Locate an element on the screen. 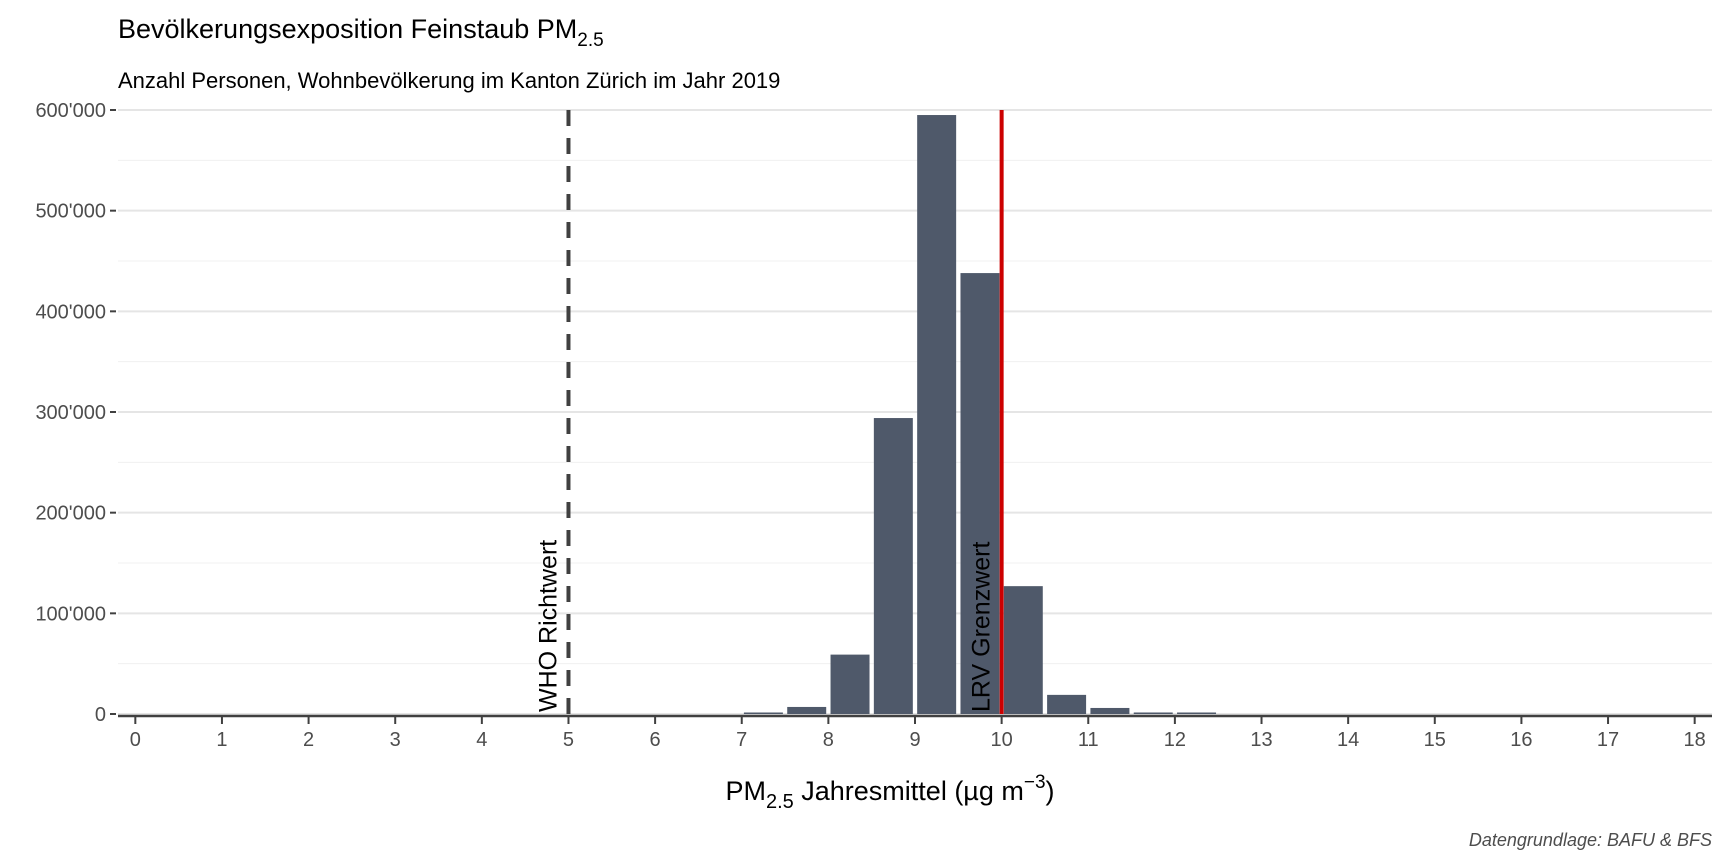 The width and height of the screenshot is (1728, 864). y-tick-label: 0 is located at coordinates (100, 715).